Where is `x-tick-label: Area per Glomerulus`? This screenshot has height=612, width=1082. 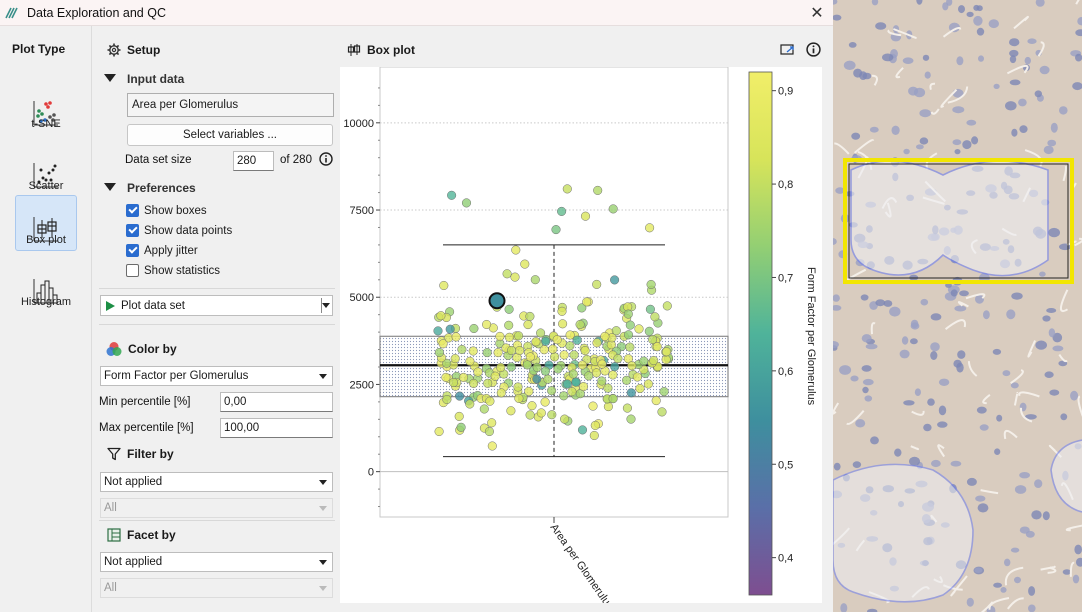 x-tick-label: Area per Glomerulus is located at coordinates (582, 562).